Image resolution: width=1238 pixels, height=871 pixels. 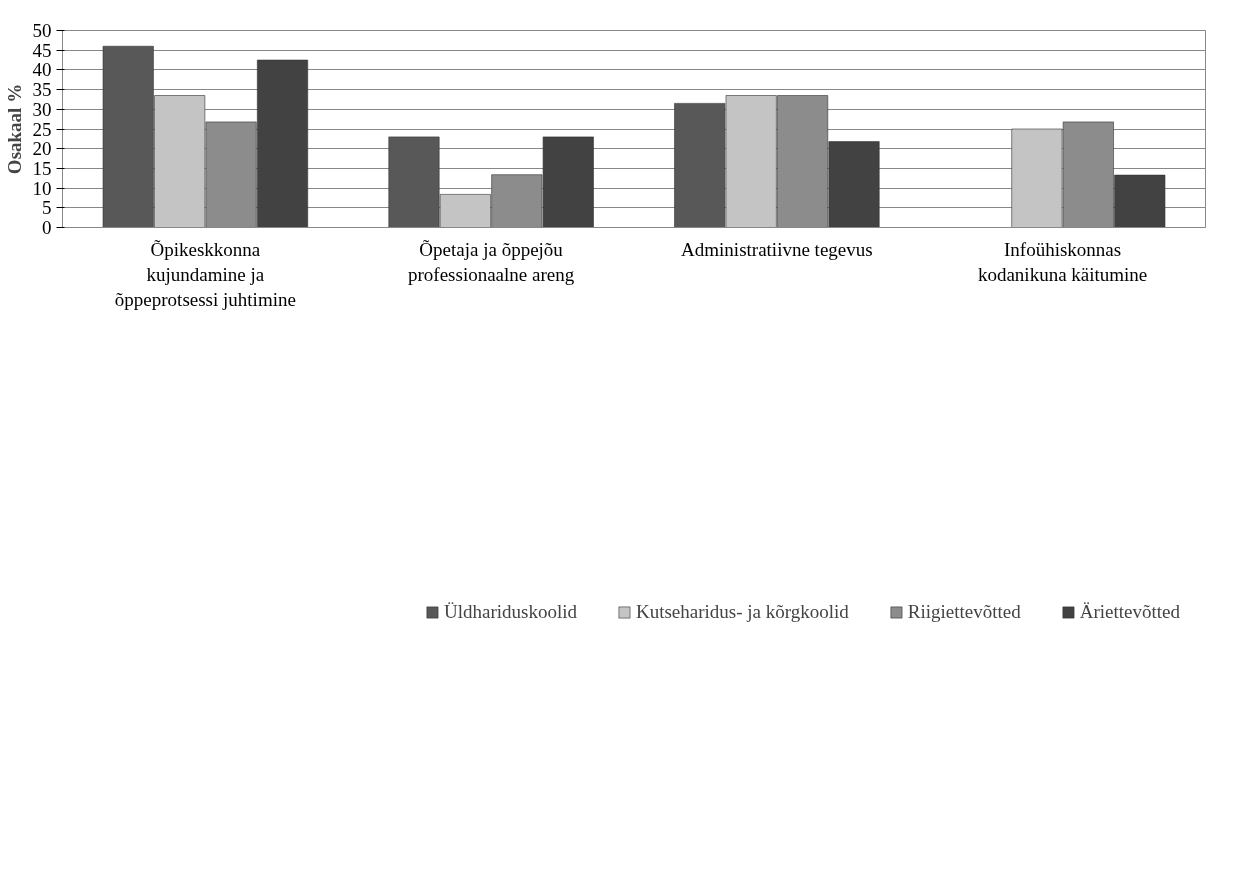 What do you see at coordinates (1062, 261) in the screenshot?
I see `x-tick-label: Infoühiskonnas kodanikuna käitumine` at bounding box center [1062, 261].